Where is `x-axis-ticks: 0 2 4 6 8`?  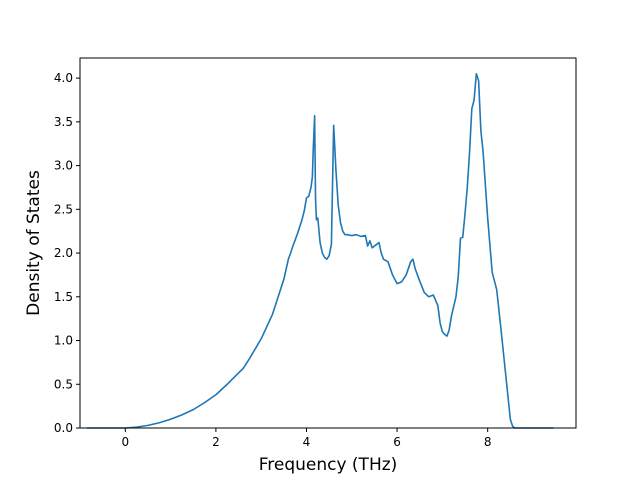
x-axis-ticks: 0 2 4 6 8 is located at coordinates (306, 438).